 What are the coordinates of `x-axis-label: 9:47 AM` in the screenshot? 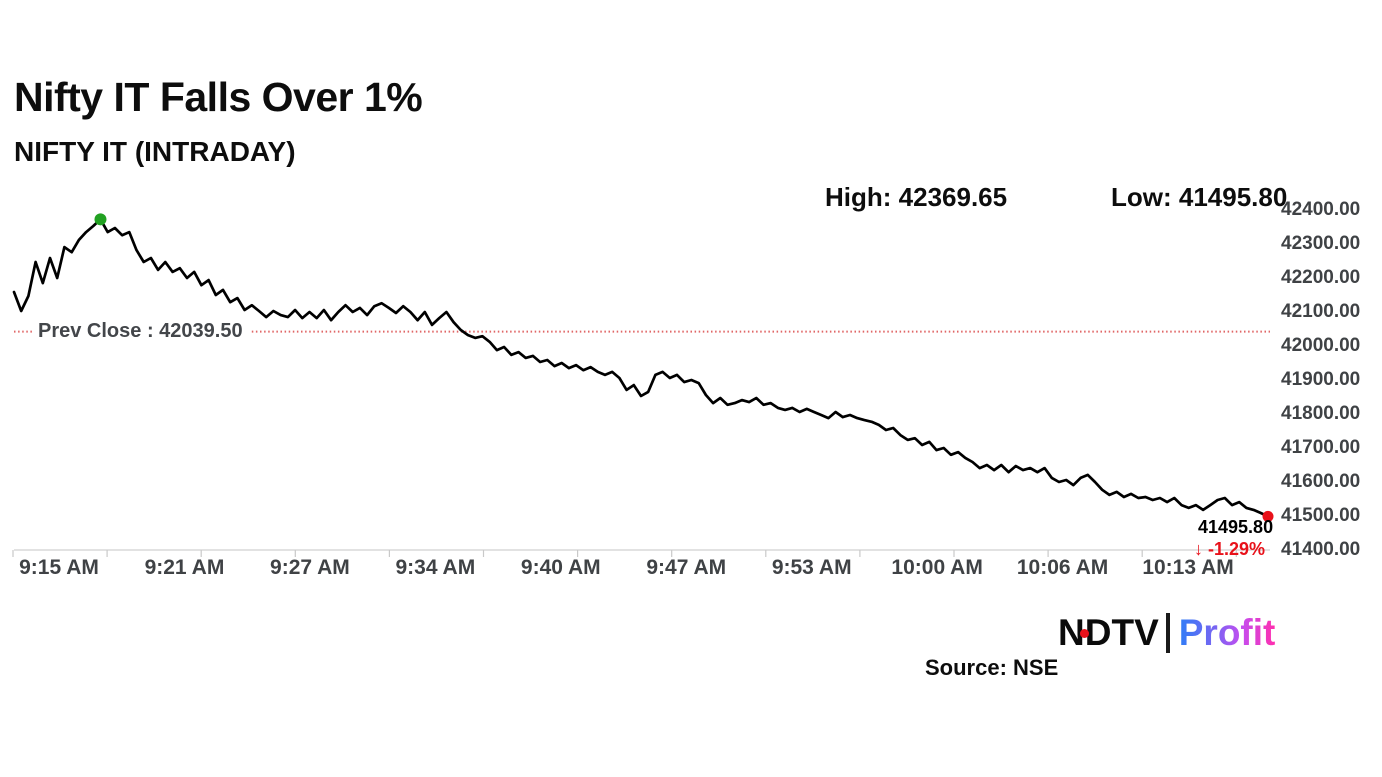 It's located at (686, 567).